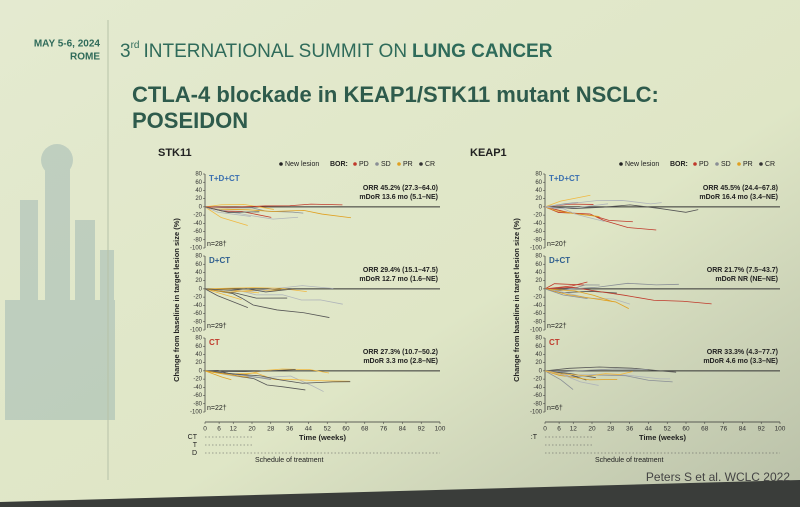 The width and height of the screenshot is (800, 507). What do you see at coordinates (482, 51) in the screenshot?
I see `summit-bold: LUNG CANCER` at bounding box center [482, 51].